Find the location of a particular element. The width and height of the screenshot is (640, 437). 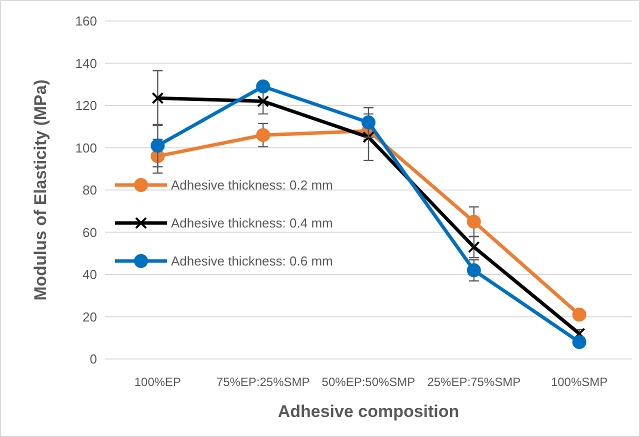

x-tick-label: 100%EP is located at coordinates (158, 382).